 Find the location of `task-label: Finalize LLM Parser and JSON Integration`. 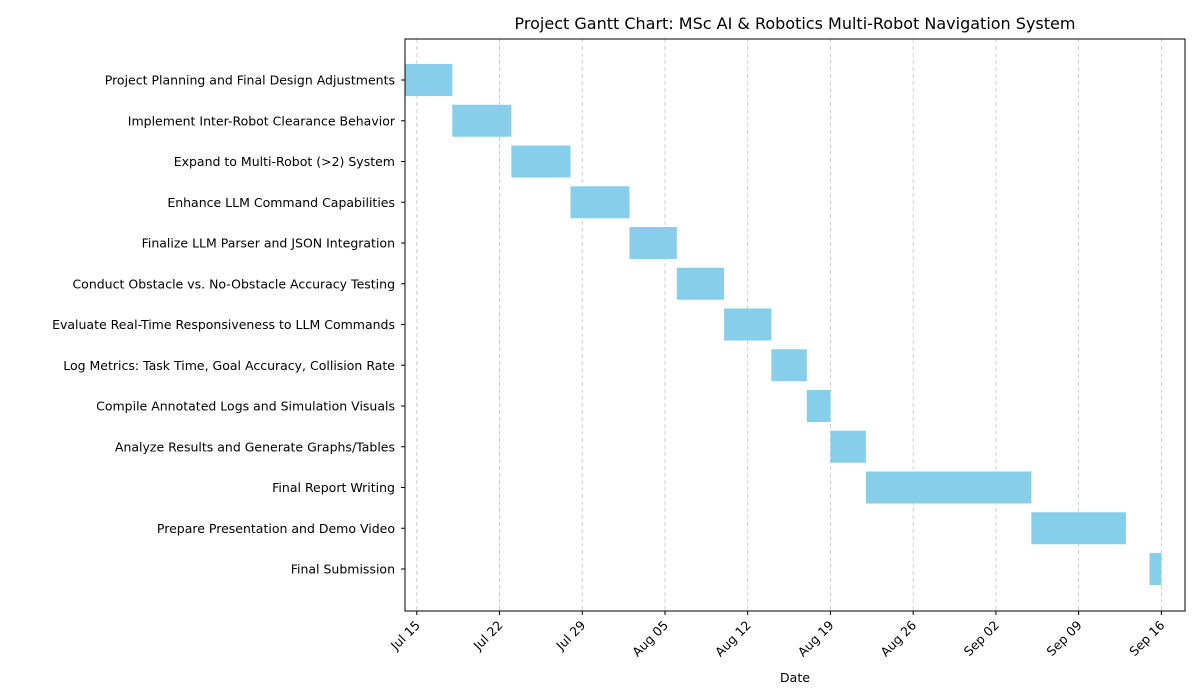

task-label: Finalize LLM Parser and JSON Integration is located at coordinates (268, 243).